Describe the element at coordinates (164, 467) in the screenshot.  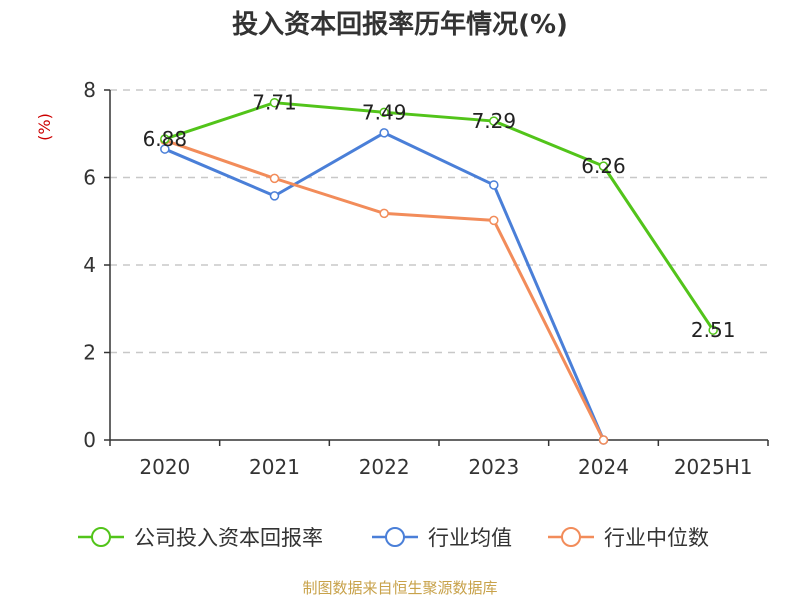
I see `x-tick-label: 2020` at that location.